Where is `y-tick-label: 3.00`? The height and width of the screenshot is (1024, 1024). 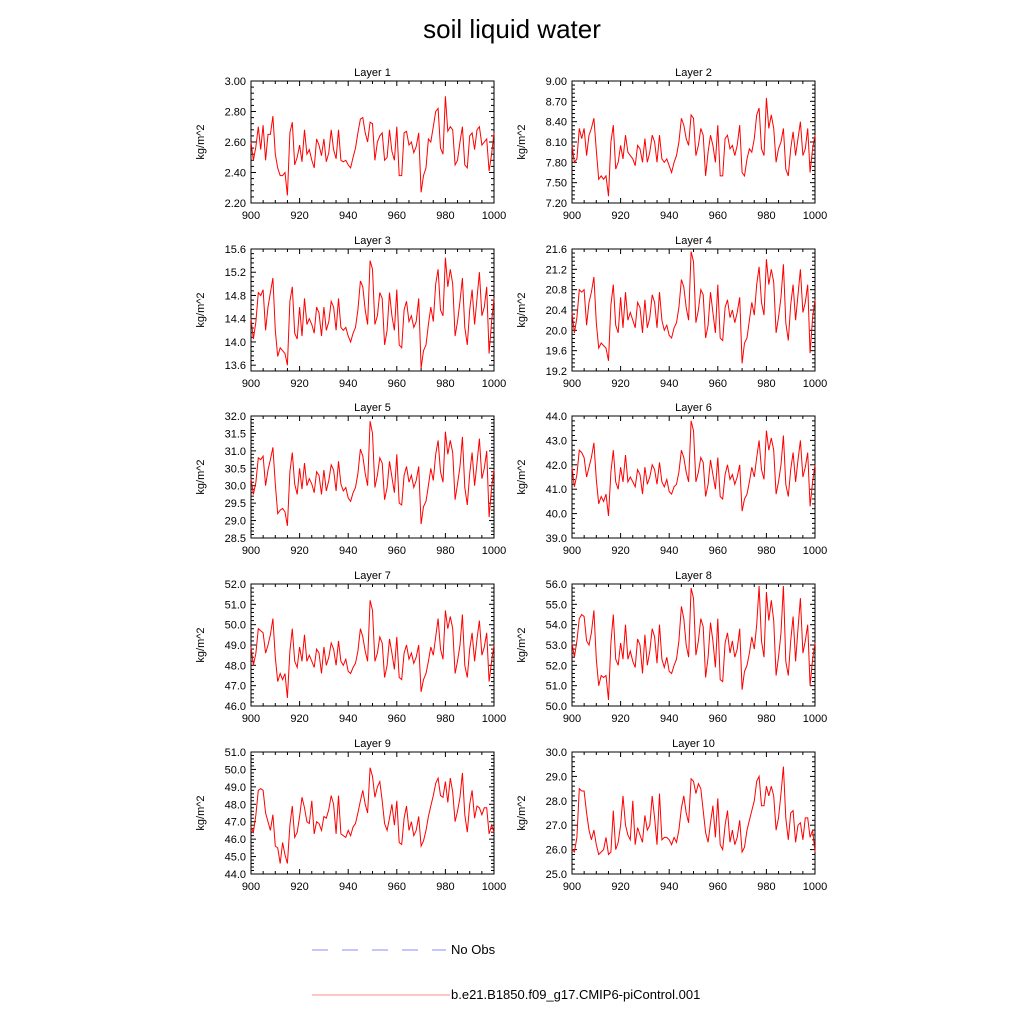
y-tick-label: 3.00 is located at coordinates (235, 82).